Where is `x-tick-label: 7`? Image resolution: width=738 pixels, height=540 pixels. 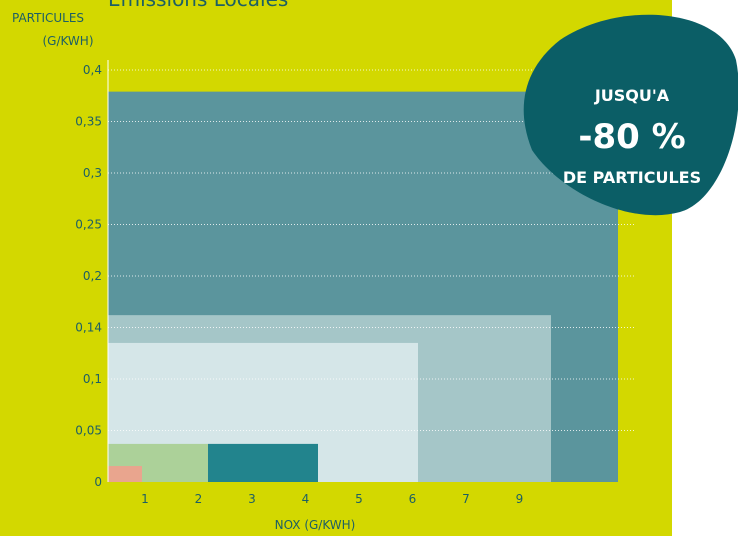 x-tick-label: 7 is located at coordinates (466, 499).